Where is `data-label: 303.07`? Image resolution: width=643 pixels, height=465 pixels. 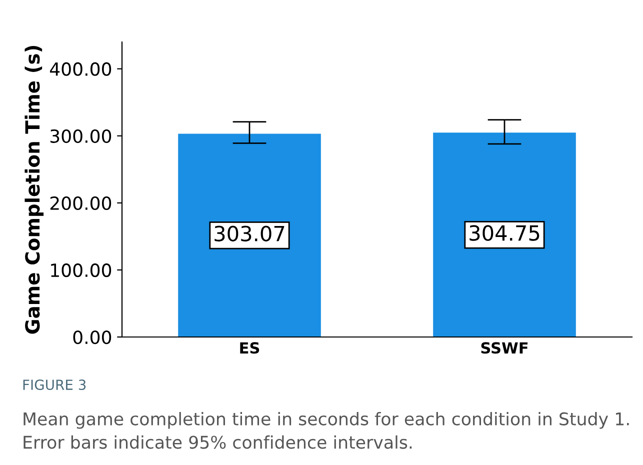 data-label: 303.07 is located at coordinates (249, 234).